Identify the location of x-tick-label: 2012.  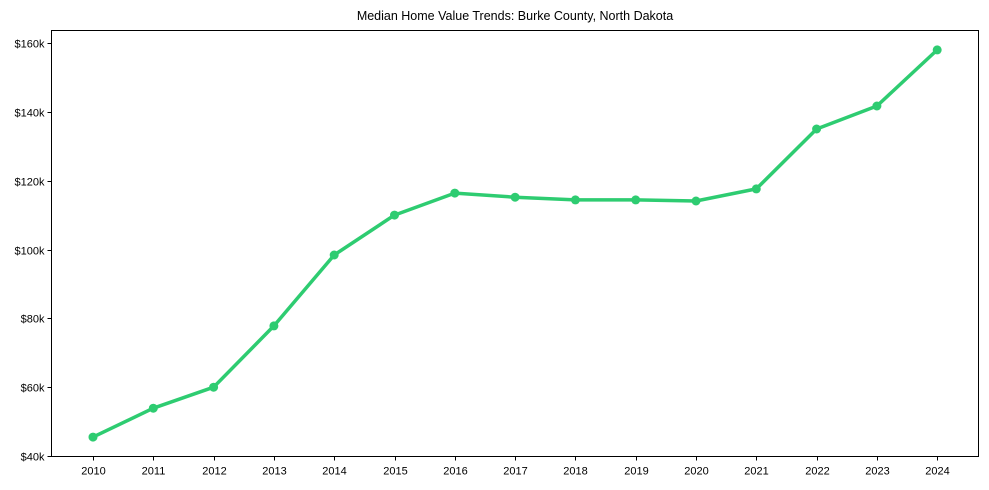
(214, 472).